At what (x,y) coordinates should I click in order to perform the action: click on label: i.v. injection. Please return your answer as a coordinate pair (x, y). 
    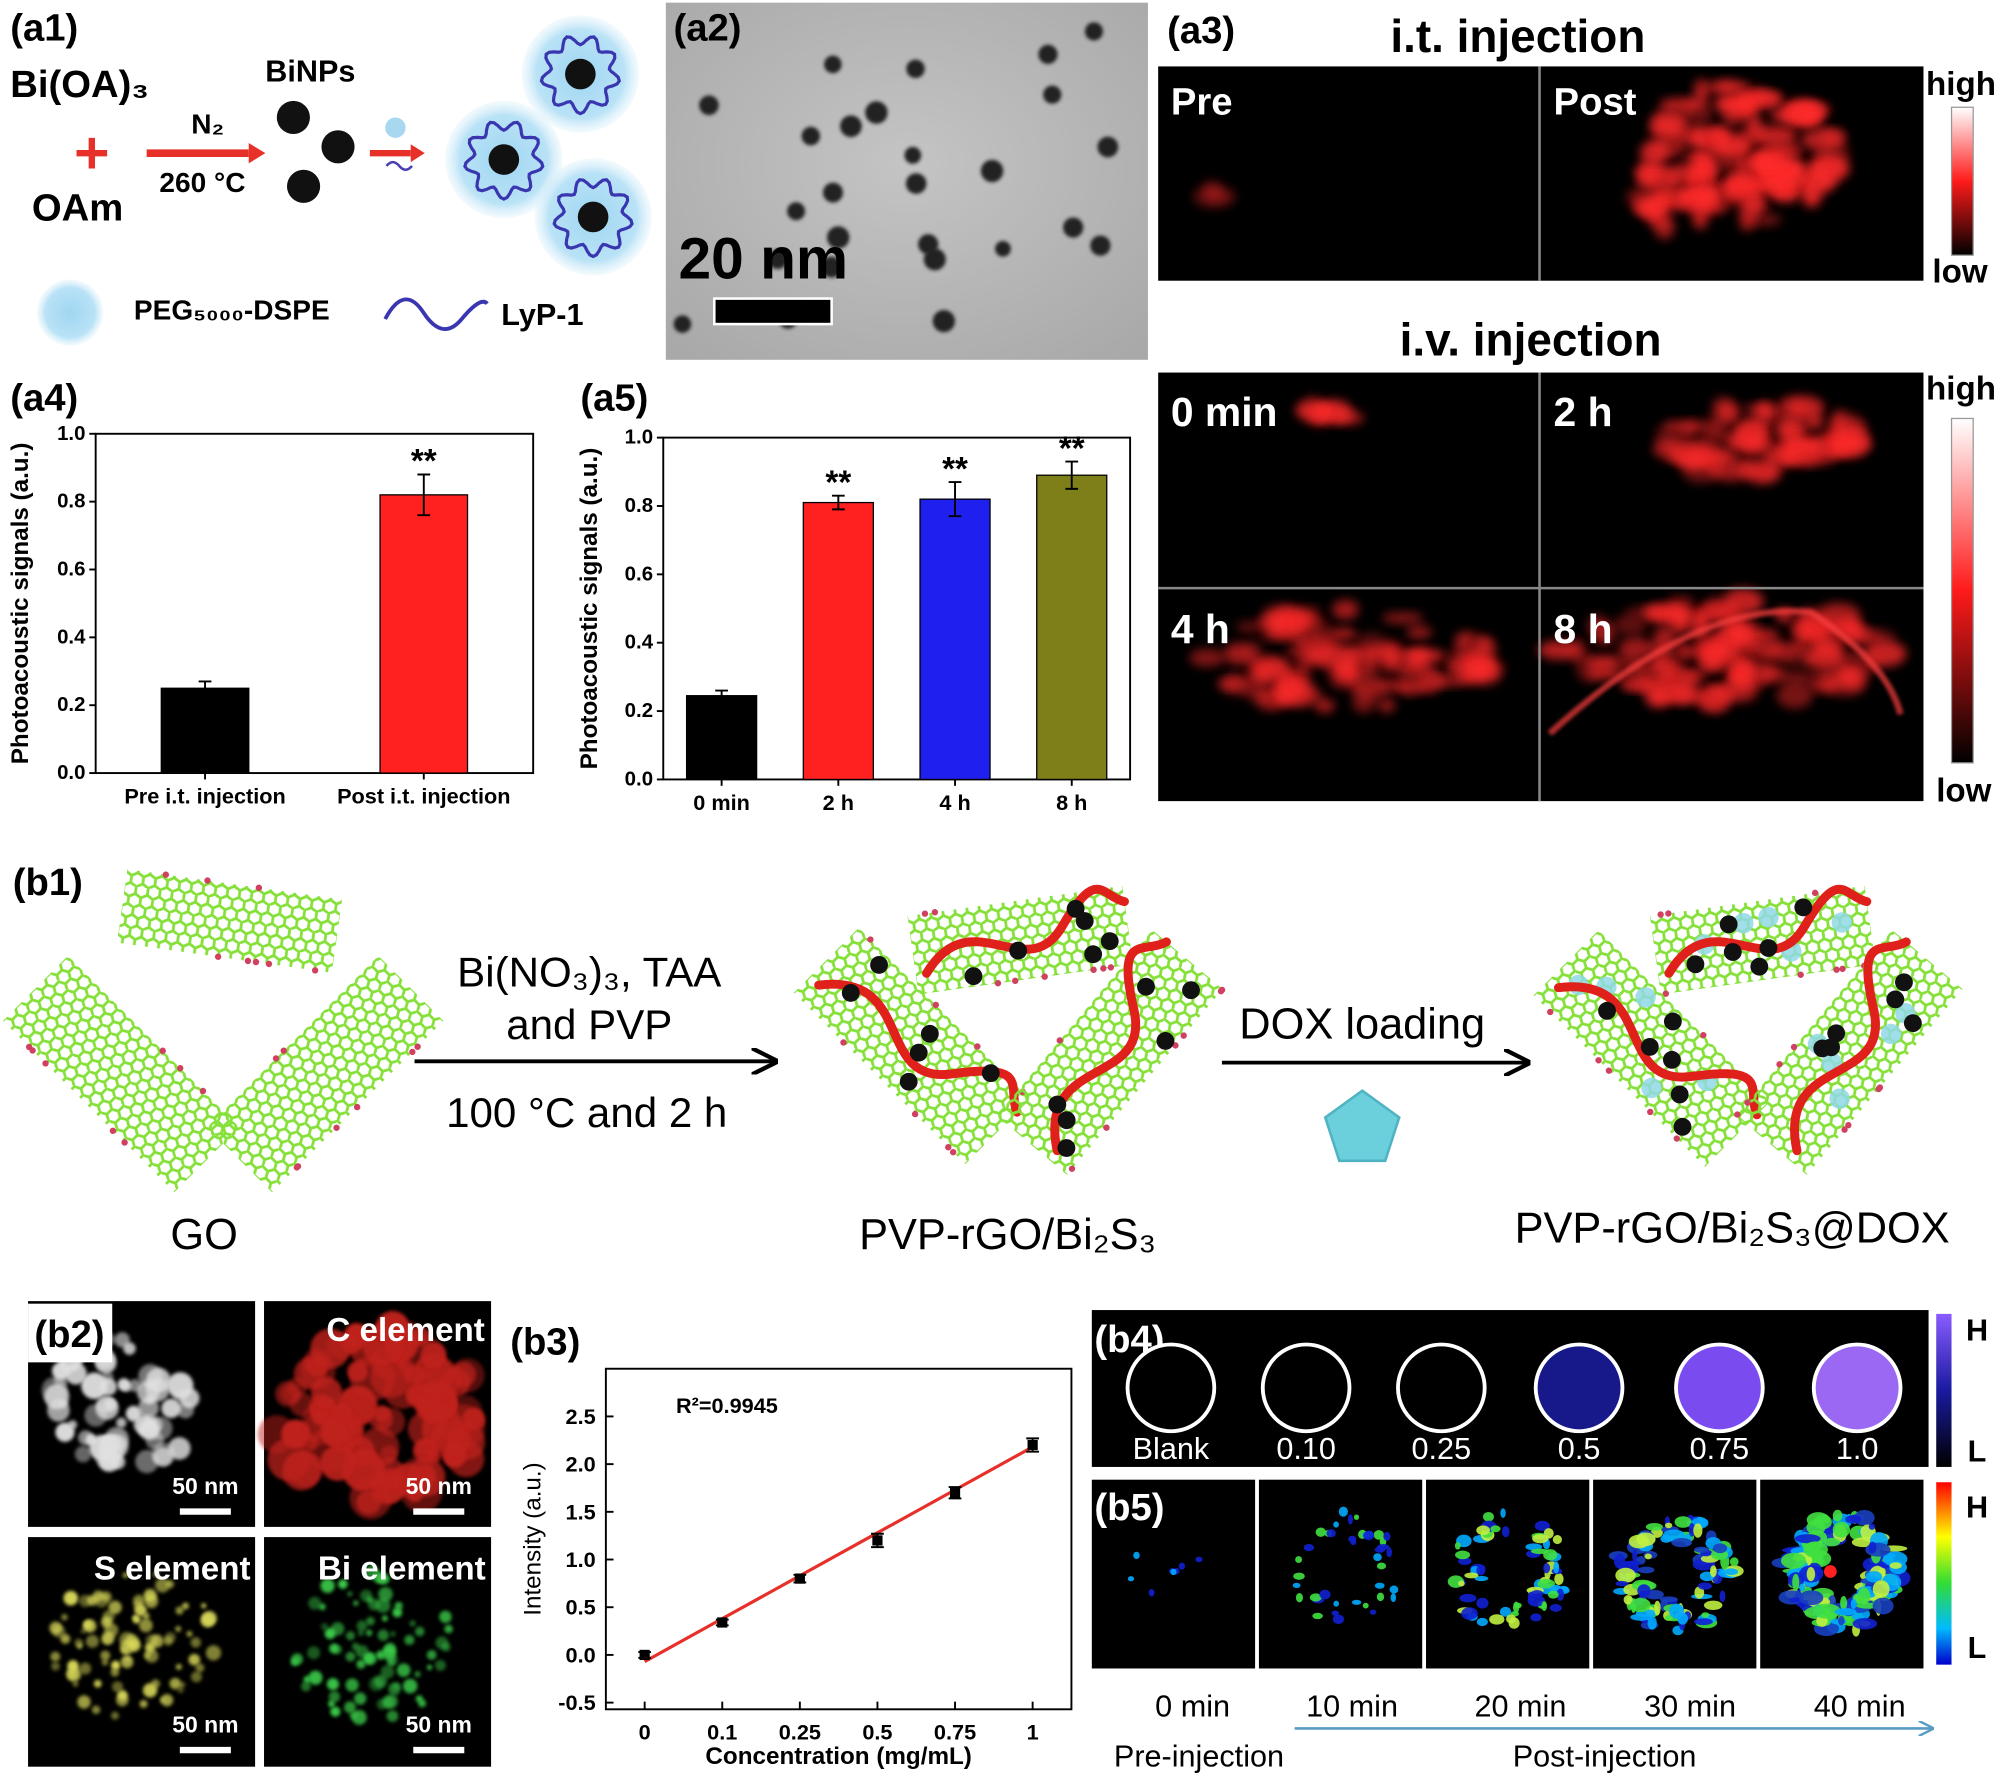
    Looking at the image, I should click on (1531, 339).